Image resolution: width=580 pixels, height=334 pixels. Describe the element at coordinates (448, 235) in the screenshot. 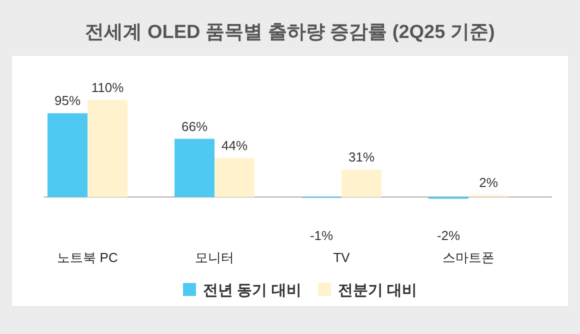

I see `data-label: -2%` at that location.